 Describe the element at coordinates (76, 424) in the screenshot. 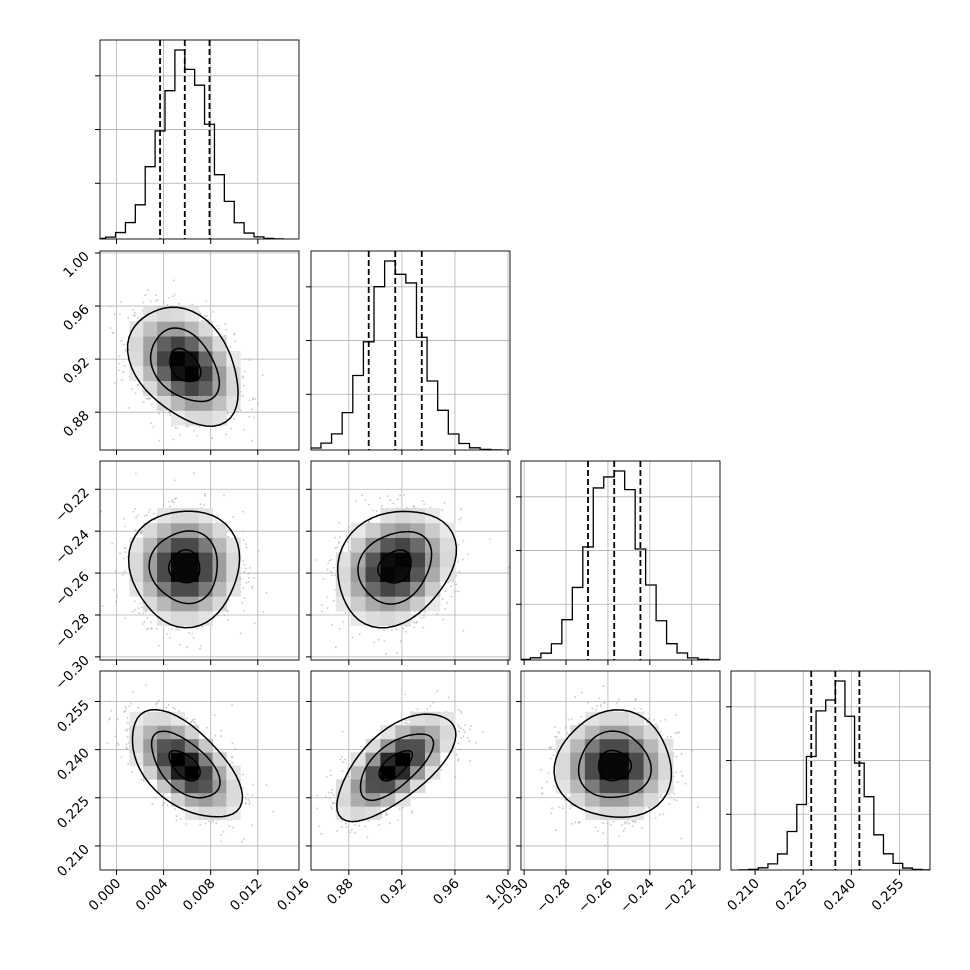

I see `y-tick-label: 0.88` at that location.